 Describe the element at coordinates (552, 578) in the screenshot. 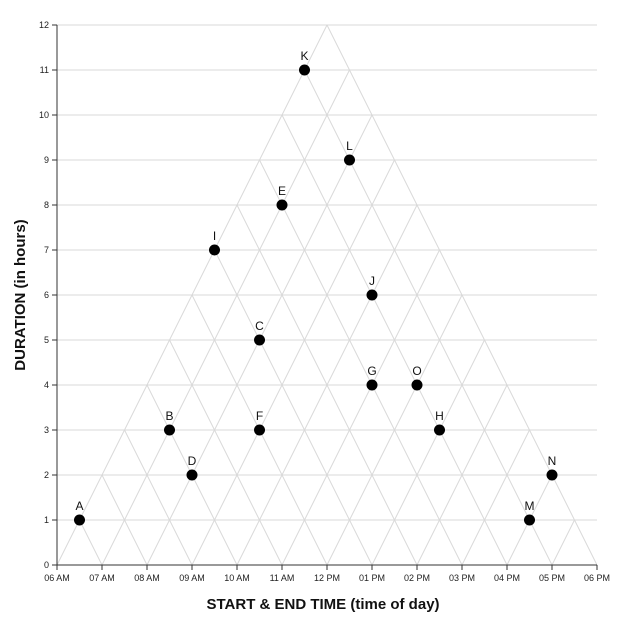

I see `x-tick-label: 05 PM` at that location.